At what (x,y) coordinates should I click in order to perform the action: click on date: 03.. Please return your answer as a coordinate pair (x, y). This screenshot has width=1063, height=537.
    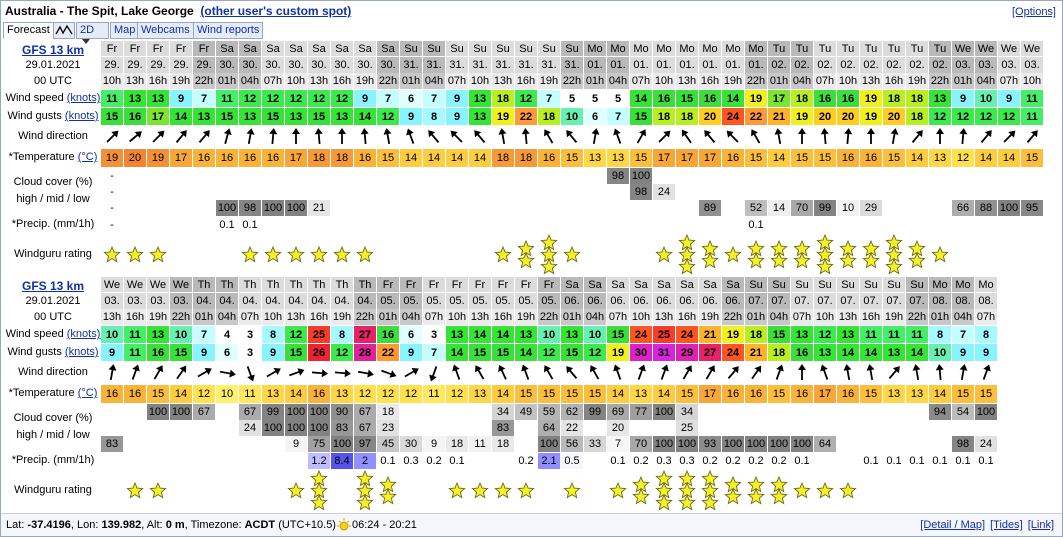
    Looking at the image, I should click on (112, 301).